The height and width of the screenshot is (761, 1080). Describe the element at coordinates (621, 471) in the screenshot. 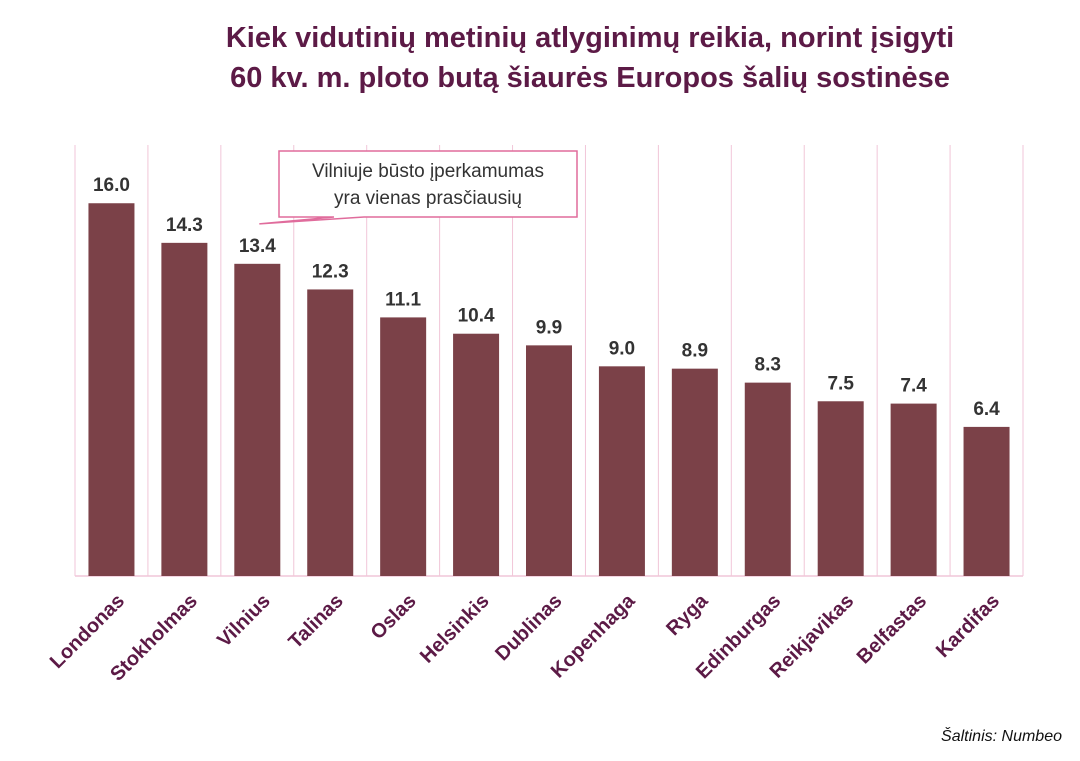

I see `bar-kopenhaga` at that location.